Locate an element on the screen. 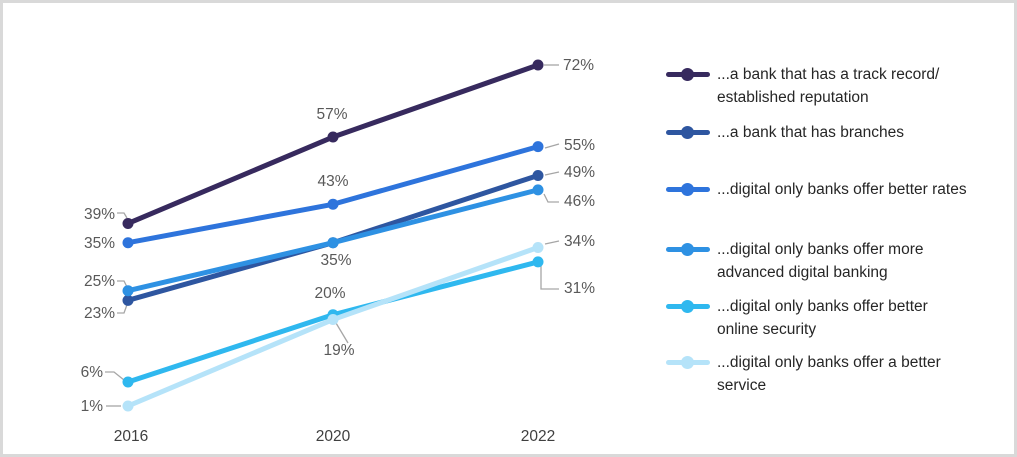 The height and width of the screenshot is (457, 1017). legend-label-line: ...a bank that has a track record/ is located at coordinates (828, 74).